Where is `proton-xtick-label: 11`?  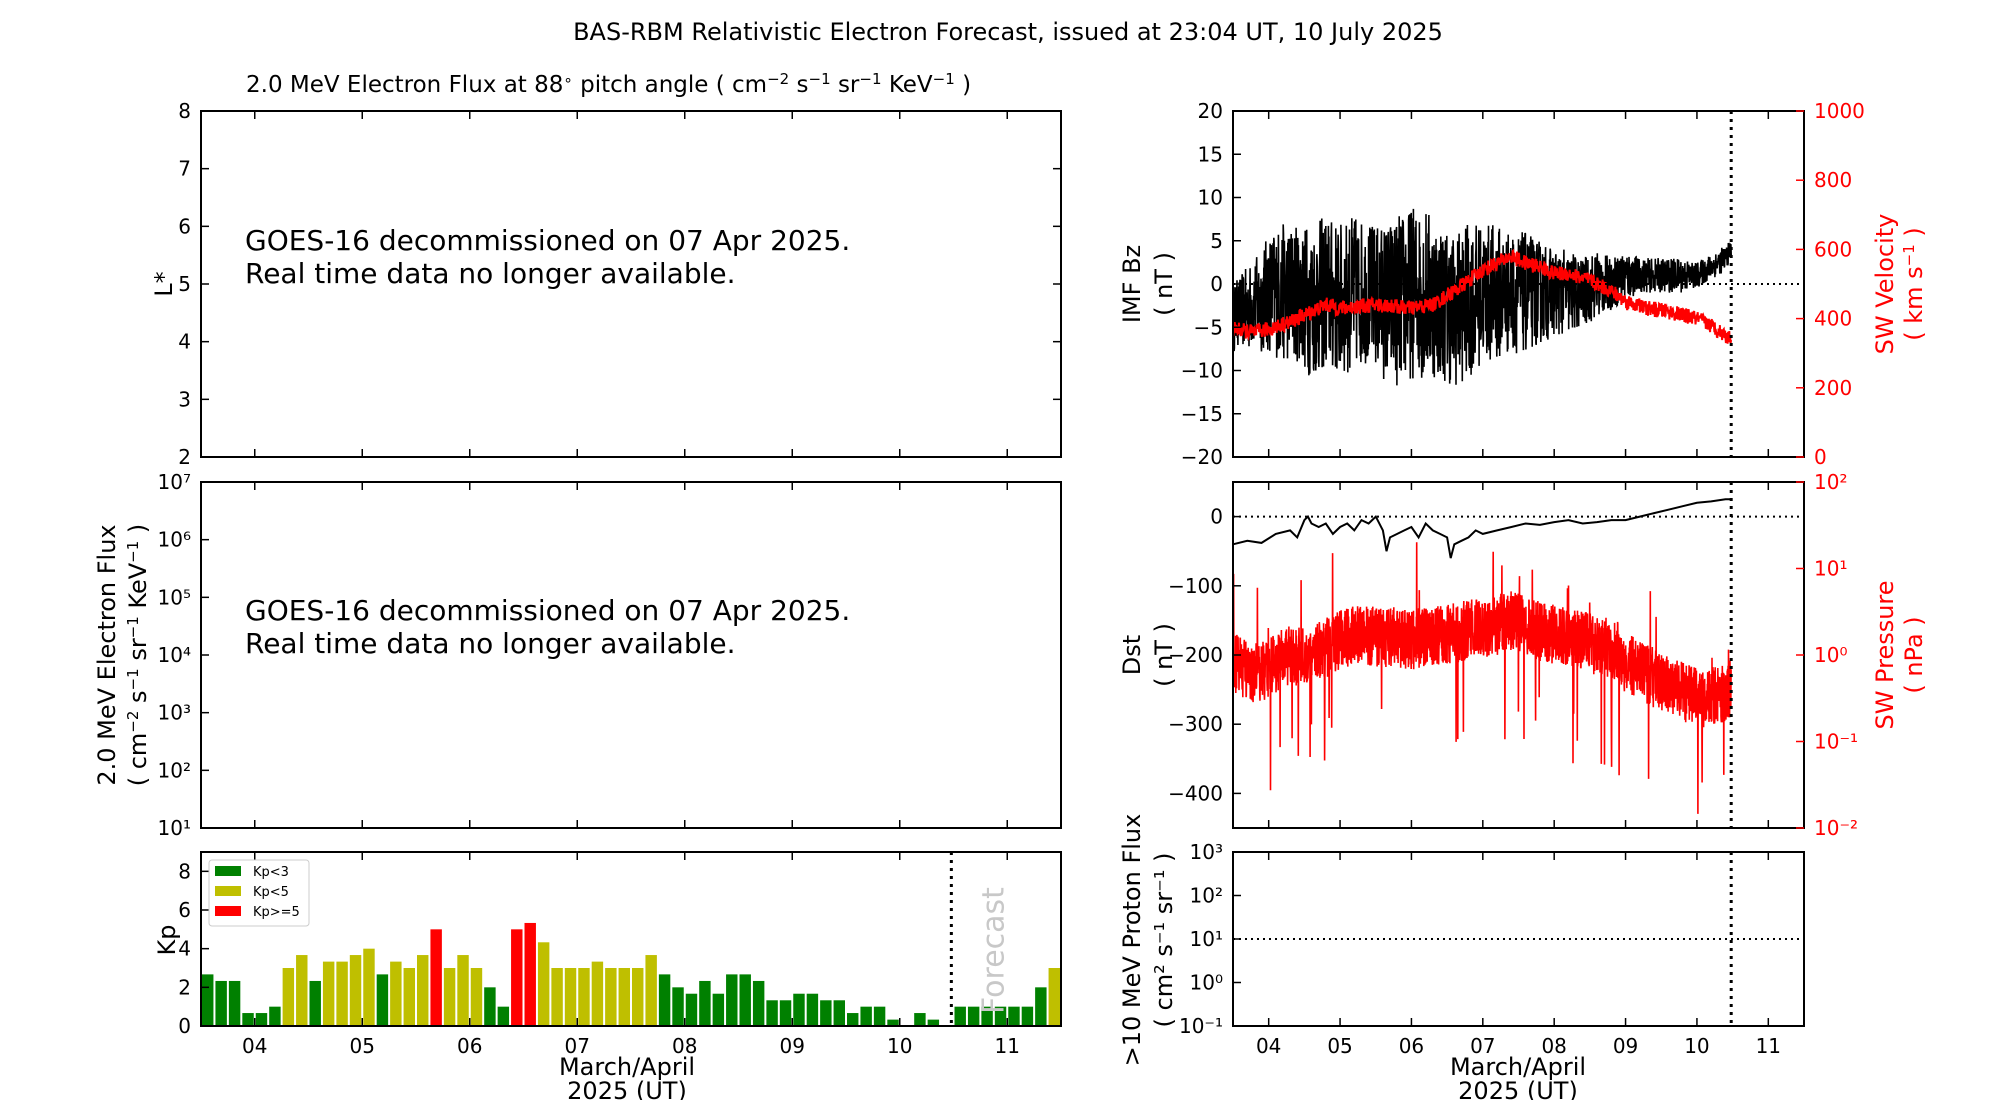
proton-xtick-label: 11 is located at coordinates (1768, 1046).